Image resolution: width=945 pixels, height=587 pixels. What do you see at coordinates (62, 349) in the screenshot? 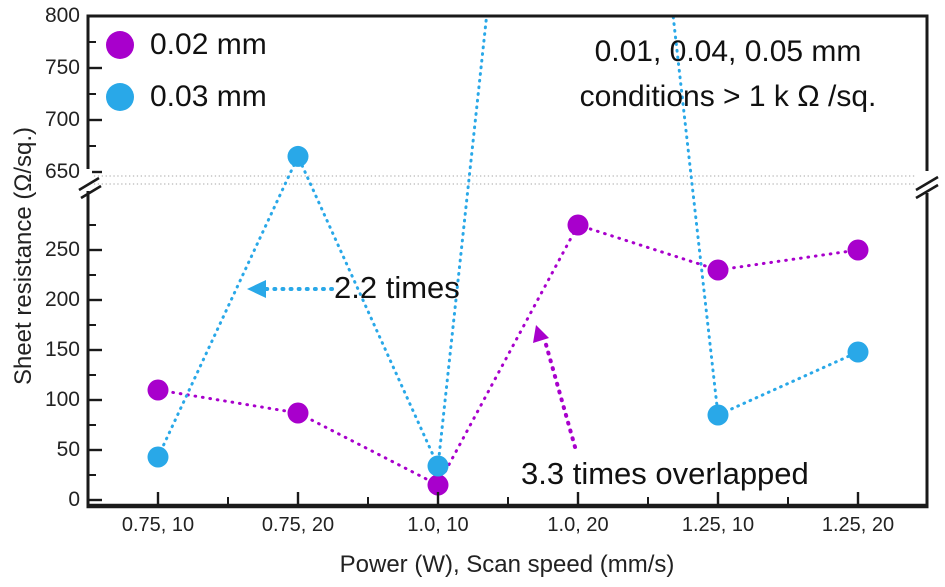
I see `y-tick-label-150: 150` at bounding box center [62, 349].